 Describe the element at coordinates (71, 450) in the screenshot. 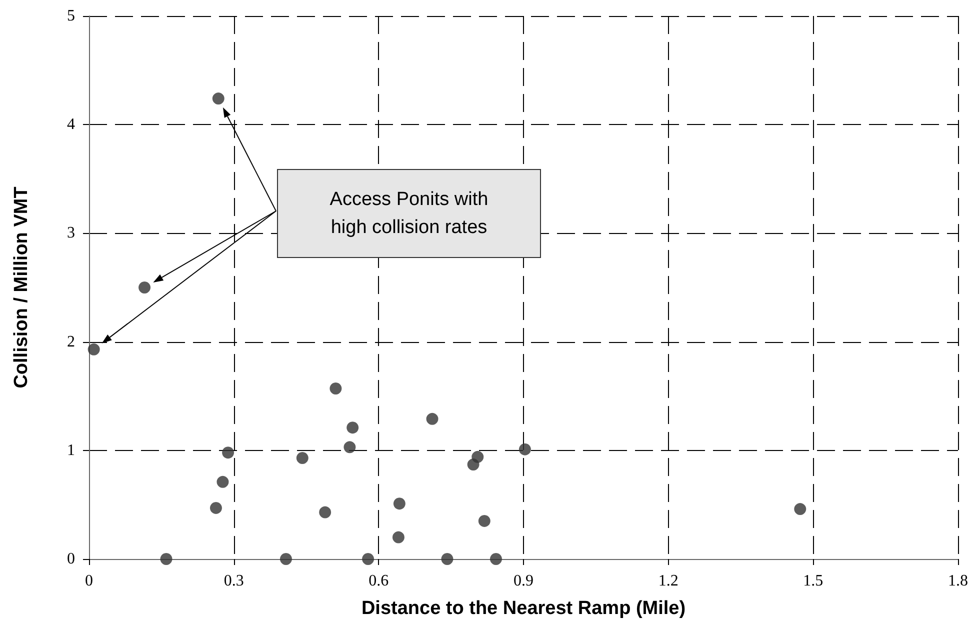

I see `y-tick-label: 1` at that location.